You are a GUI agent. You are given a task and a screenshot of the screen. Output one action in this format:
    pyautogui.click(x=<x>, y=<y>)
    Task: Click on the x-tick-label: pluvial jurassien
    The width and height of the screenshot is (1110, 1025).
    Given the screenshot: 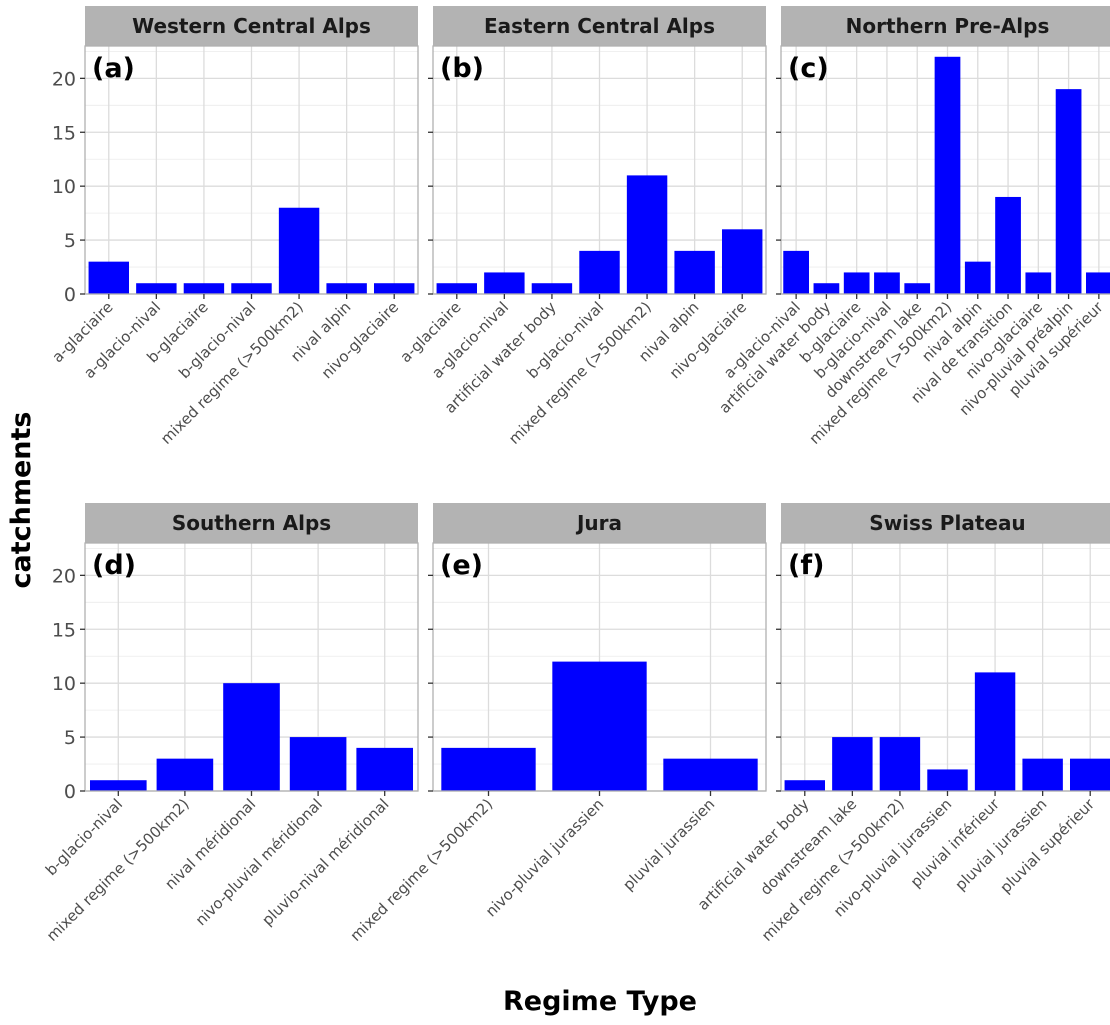 What is the action you would take?
    pyautogui.click(x=668, y=844)
    